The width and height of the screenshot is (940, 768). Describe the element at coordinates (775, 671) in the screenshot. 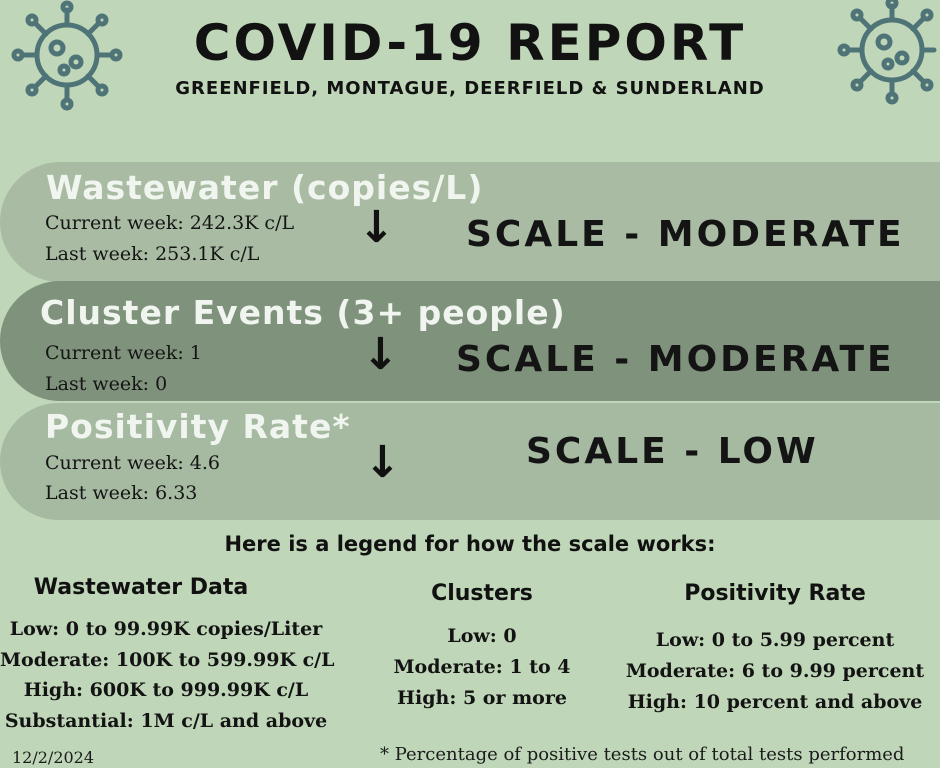

I see `legend-positivity-moderate: Moderate: 6 to 9.99 percent` at that location.